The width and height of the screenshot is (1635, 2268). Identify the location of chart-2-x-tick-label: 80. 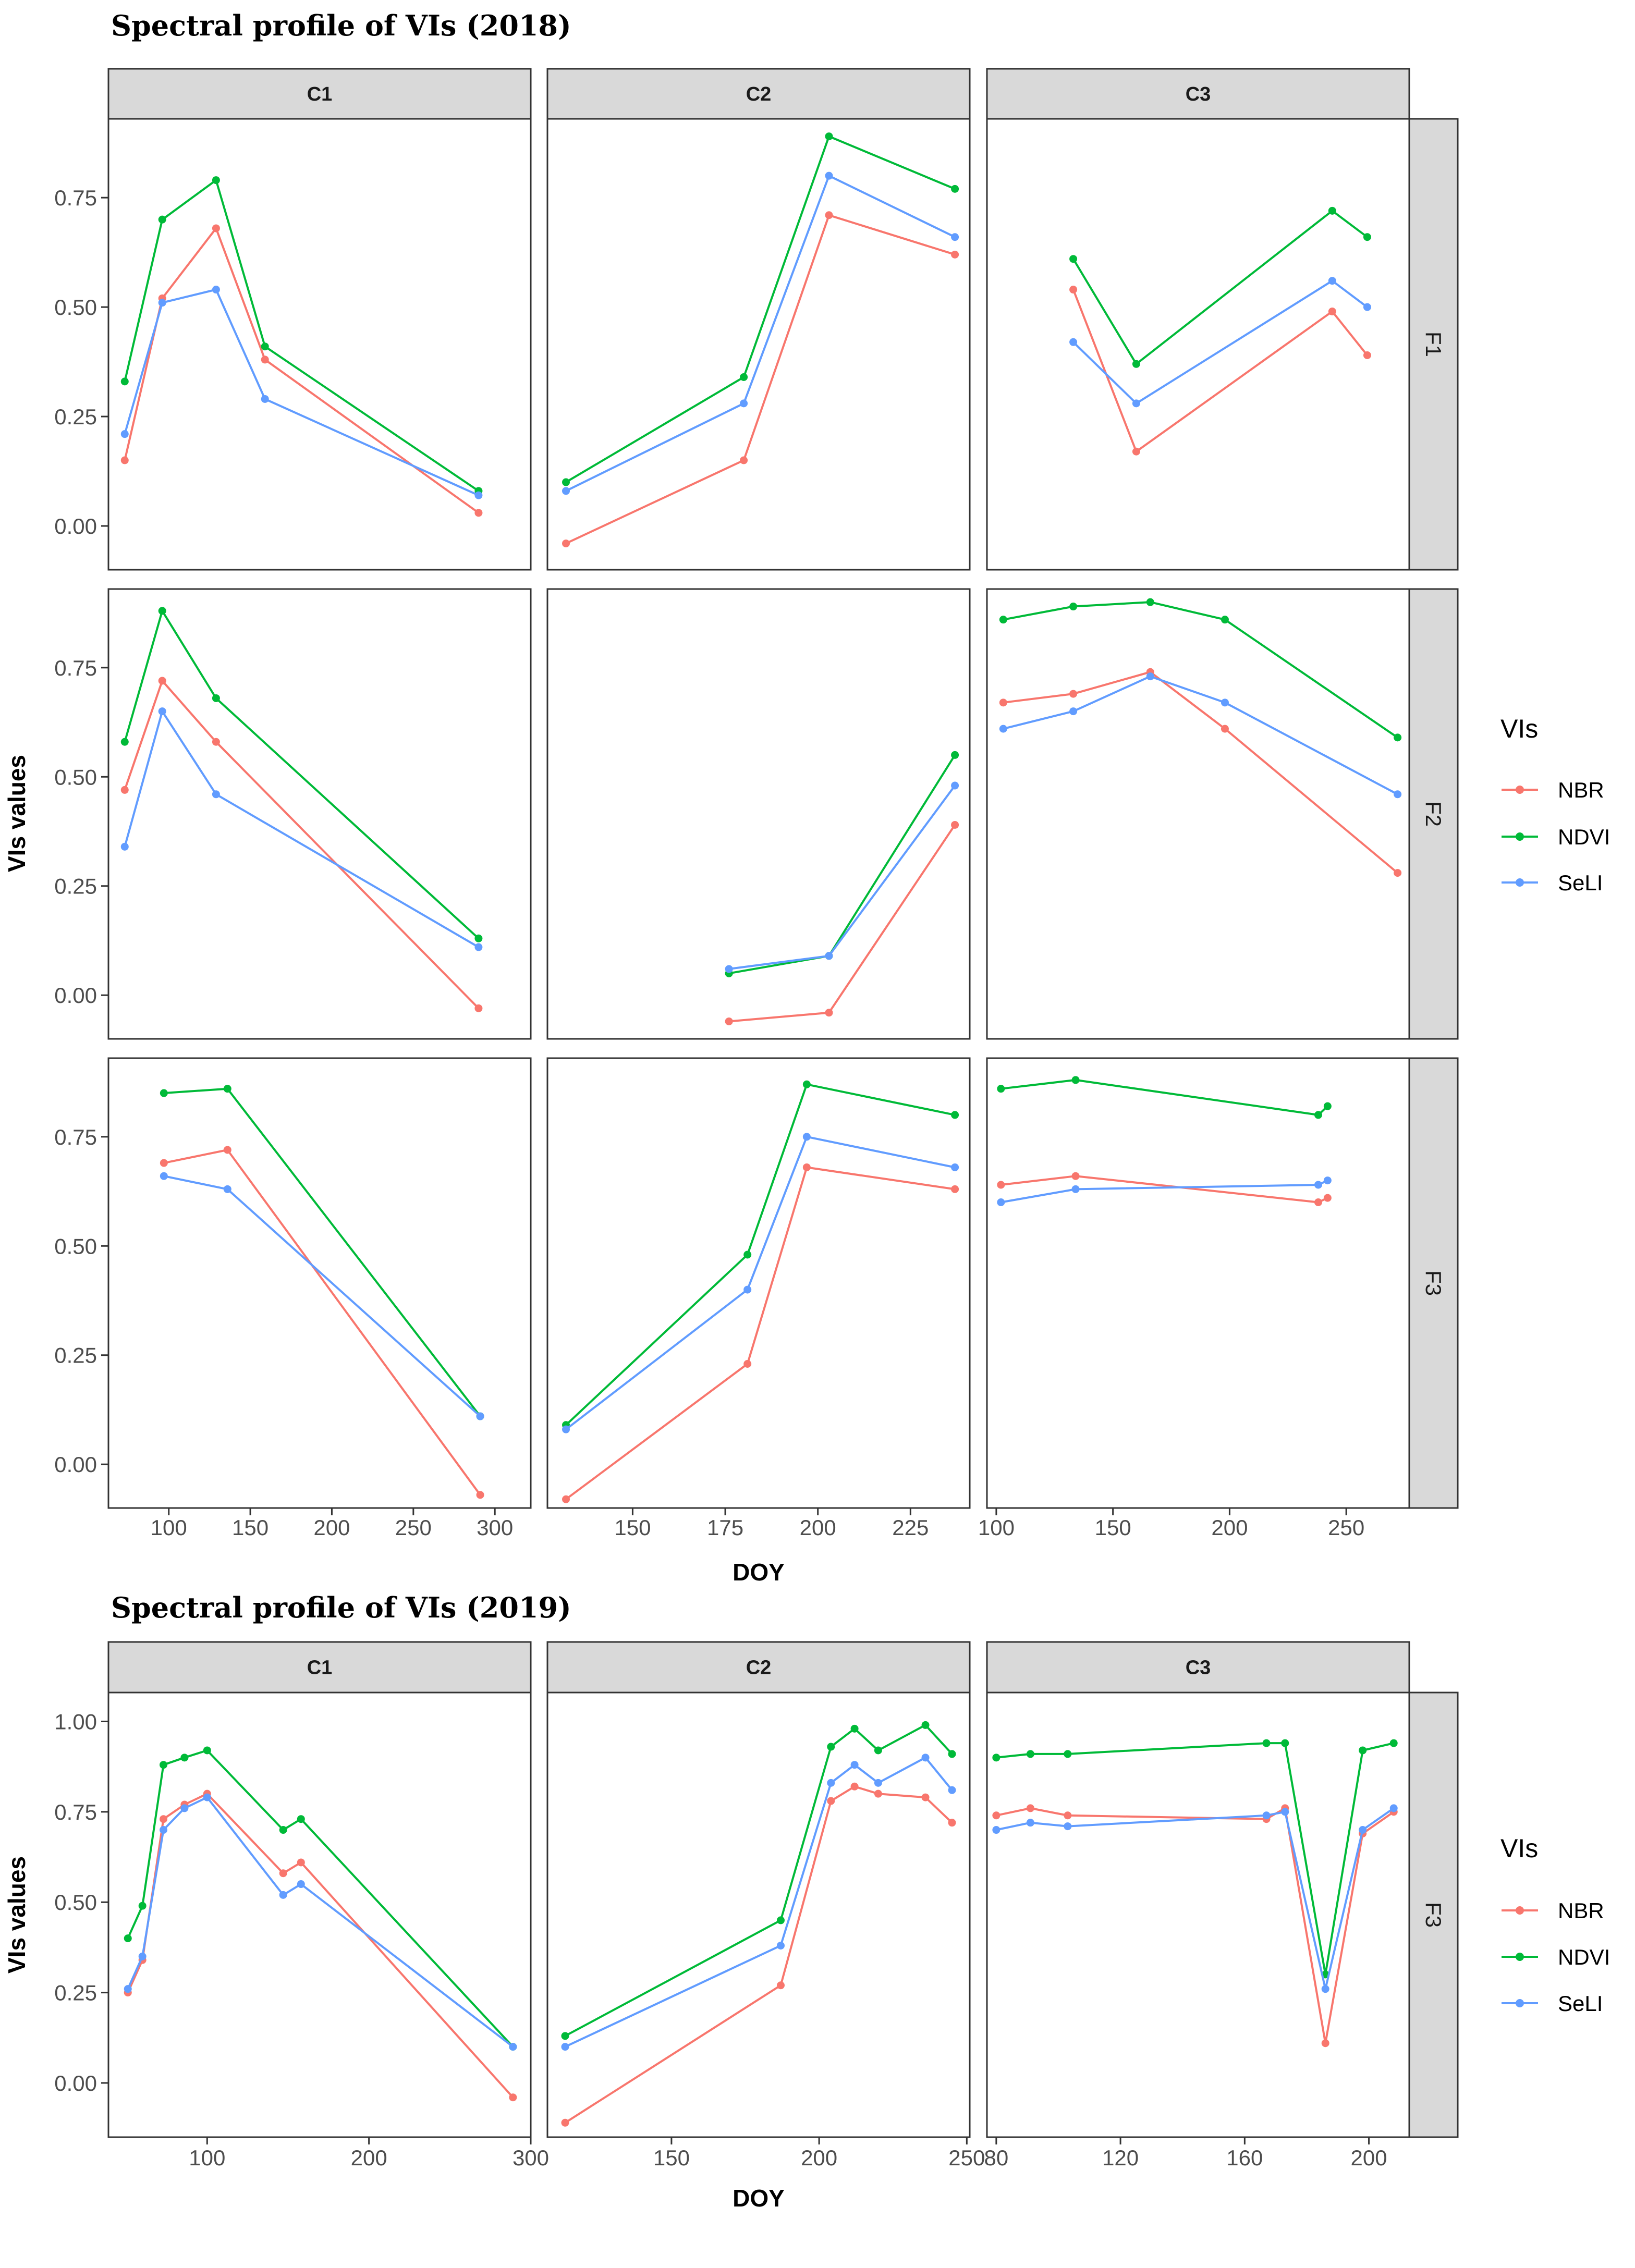
(996, 2158).